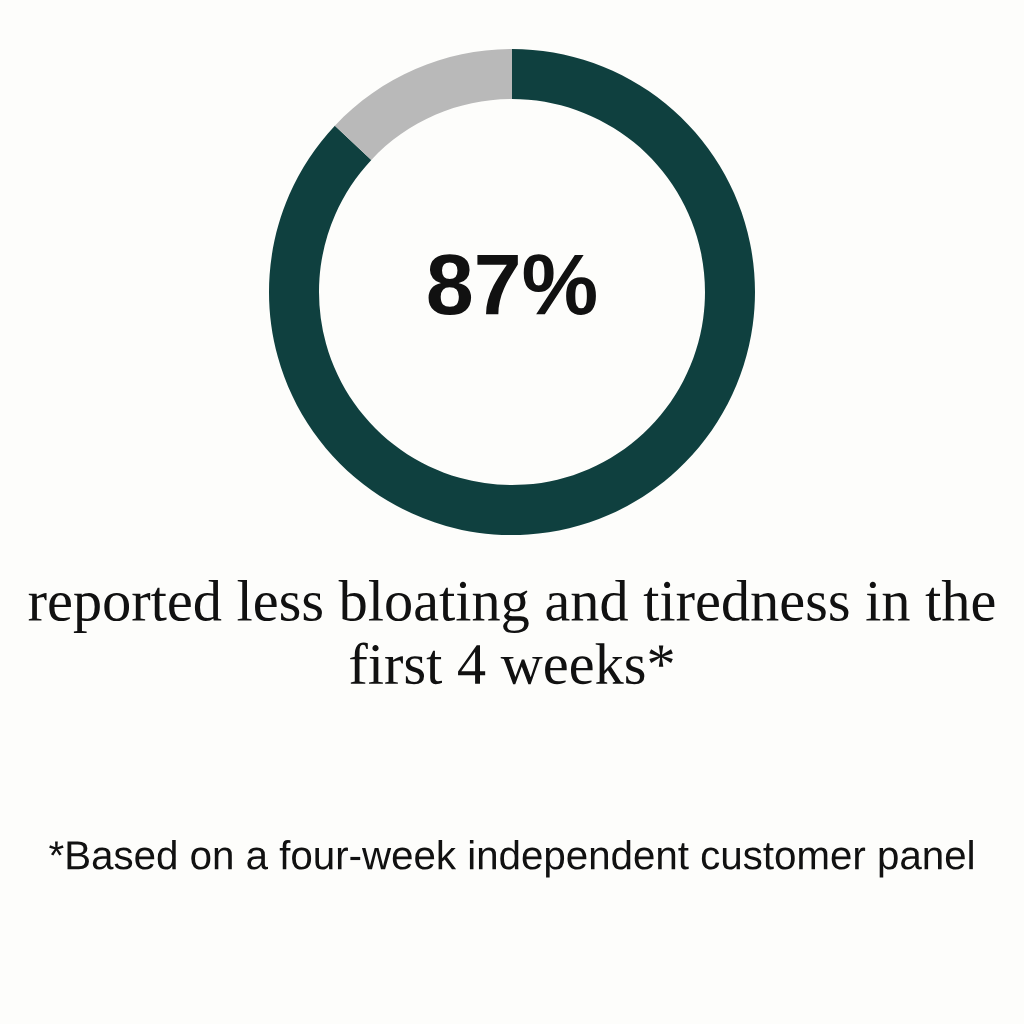 The image size is (1024, 1024). Describe the element at coordinates (512, 285) in the screenshot. I see `data-label: 87%` at that location.